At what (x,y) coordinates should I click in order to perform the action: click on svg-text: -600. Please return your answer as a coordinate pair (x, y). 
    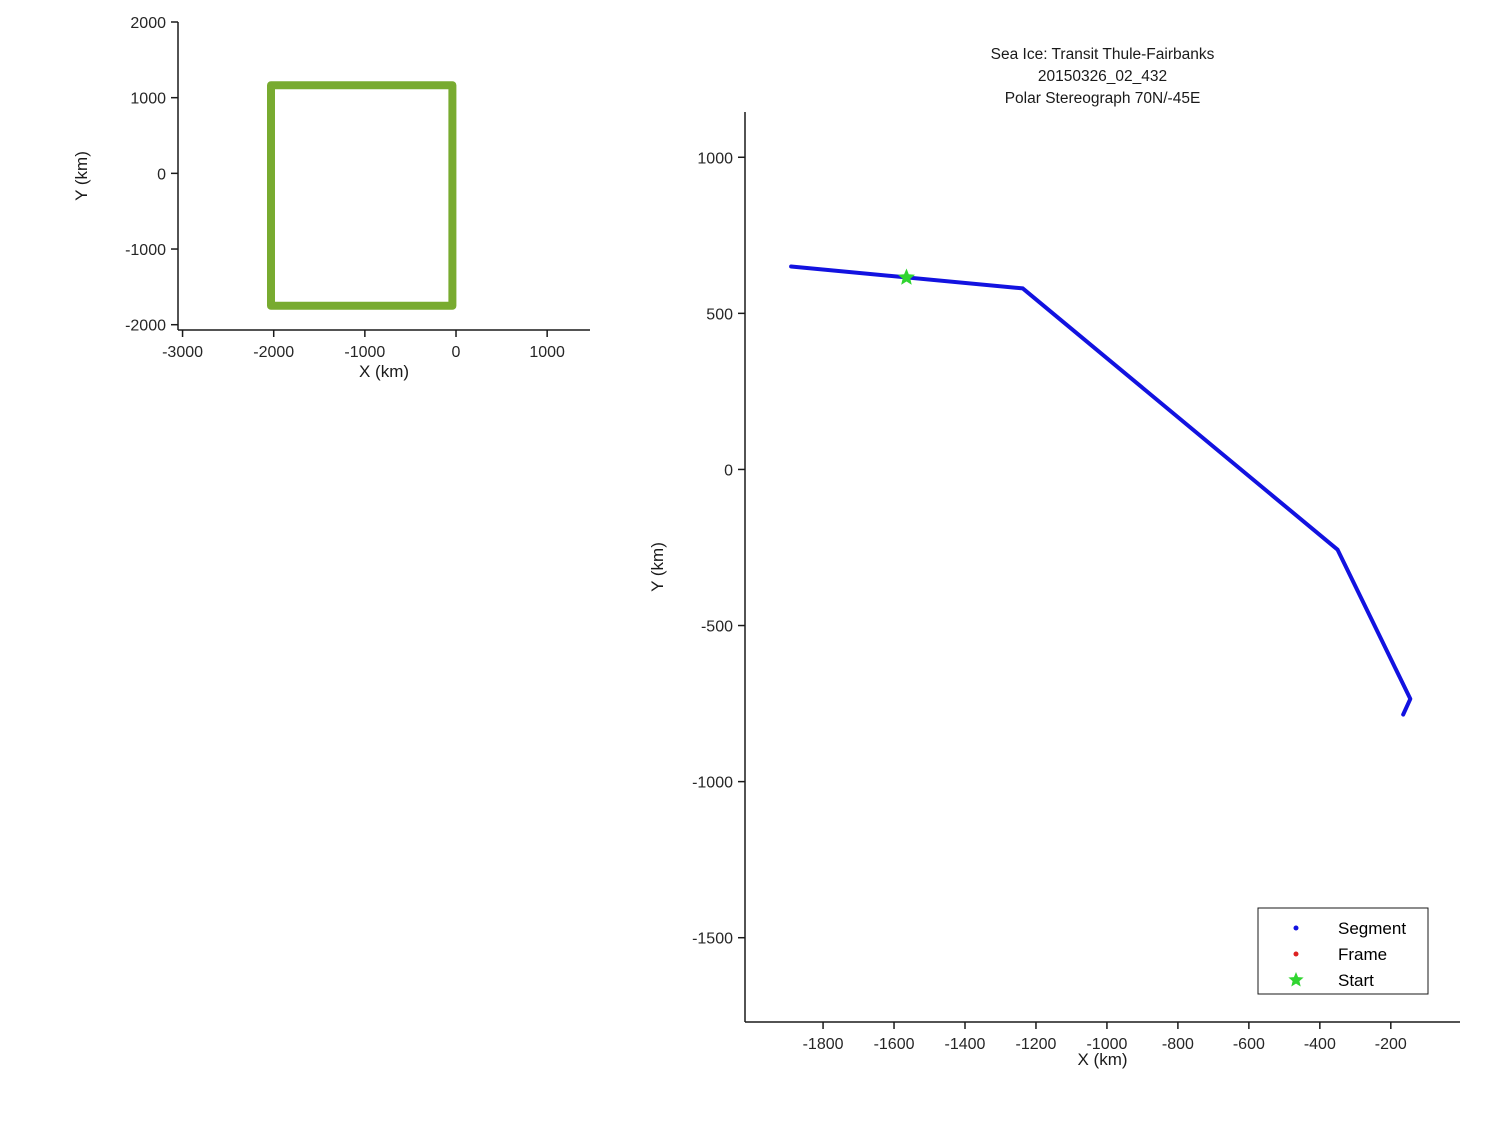
    Looking at the image, I should click on (1249, 1044).